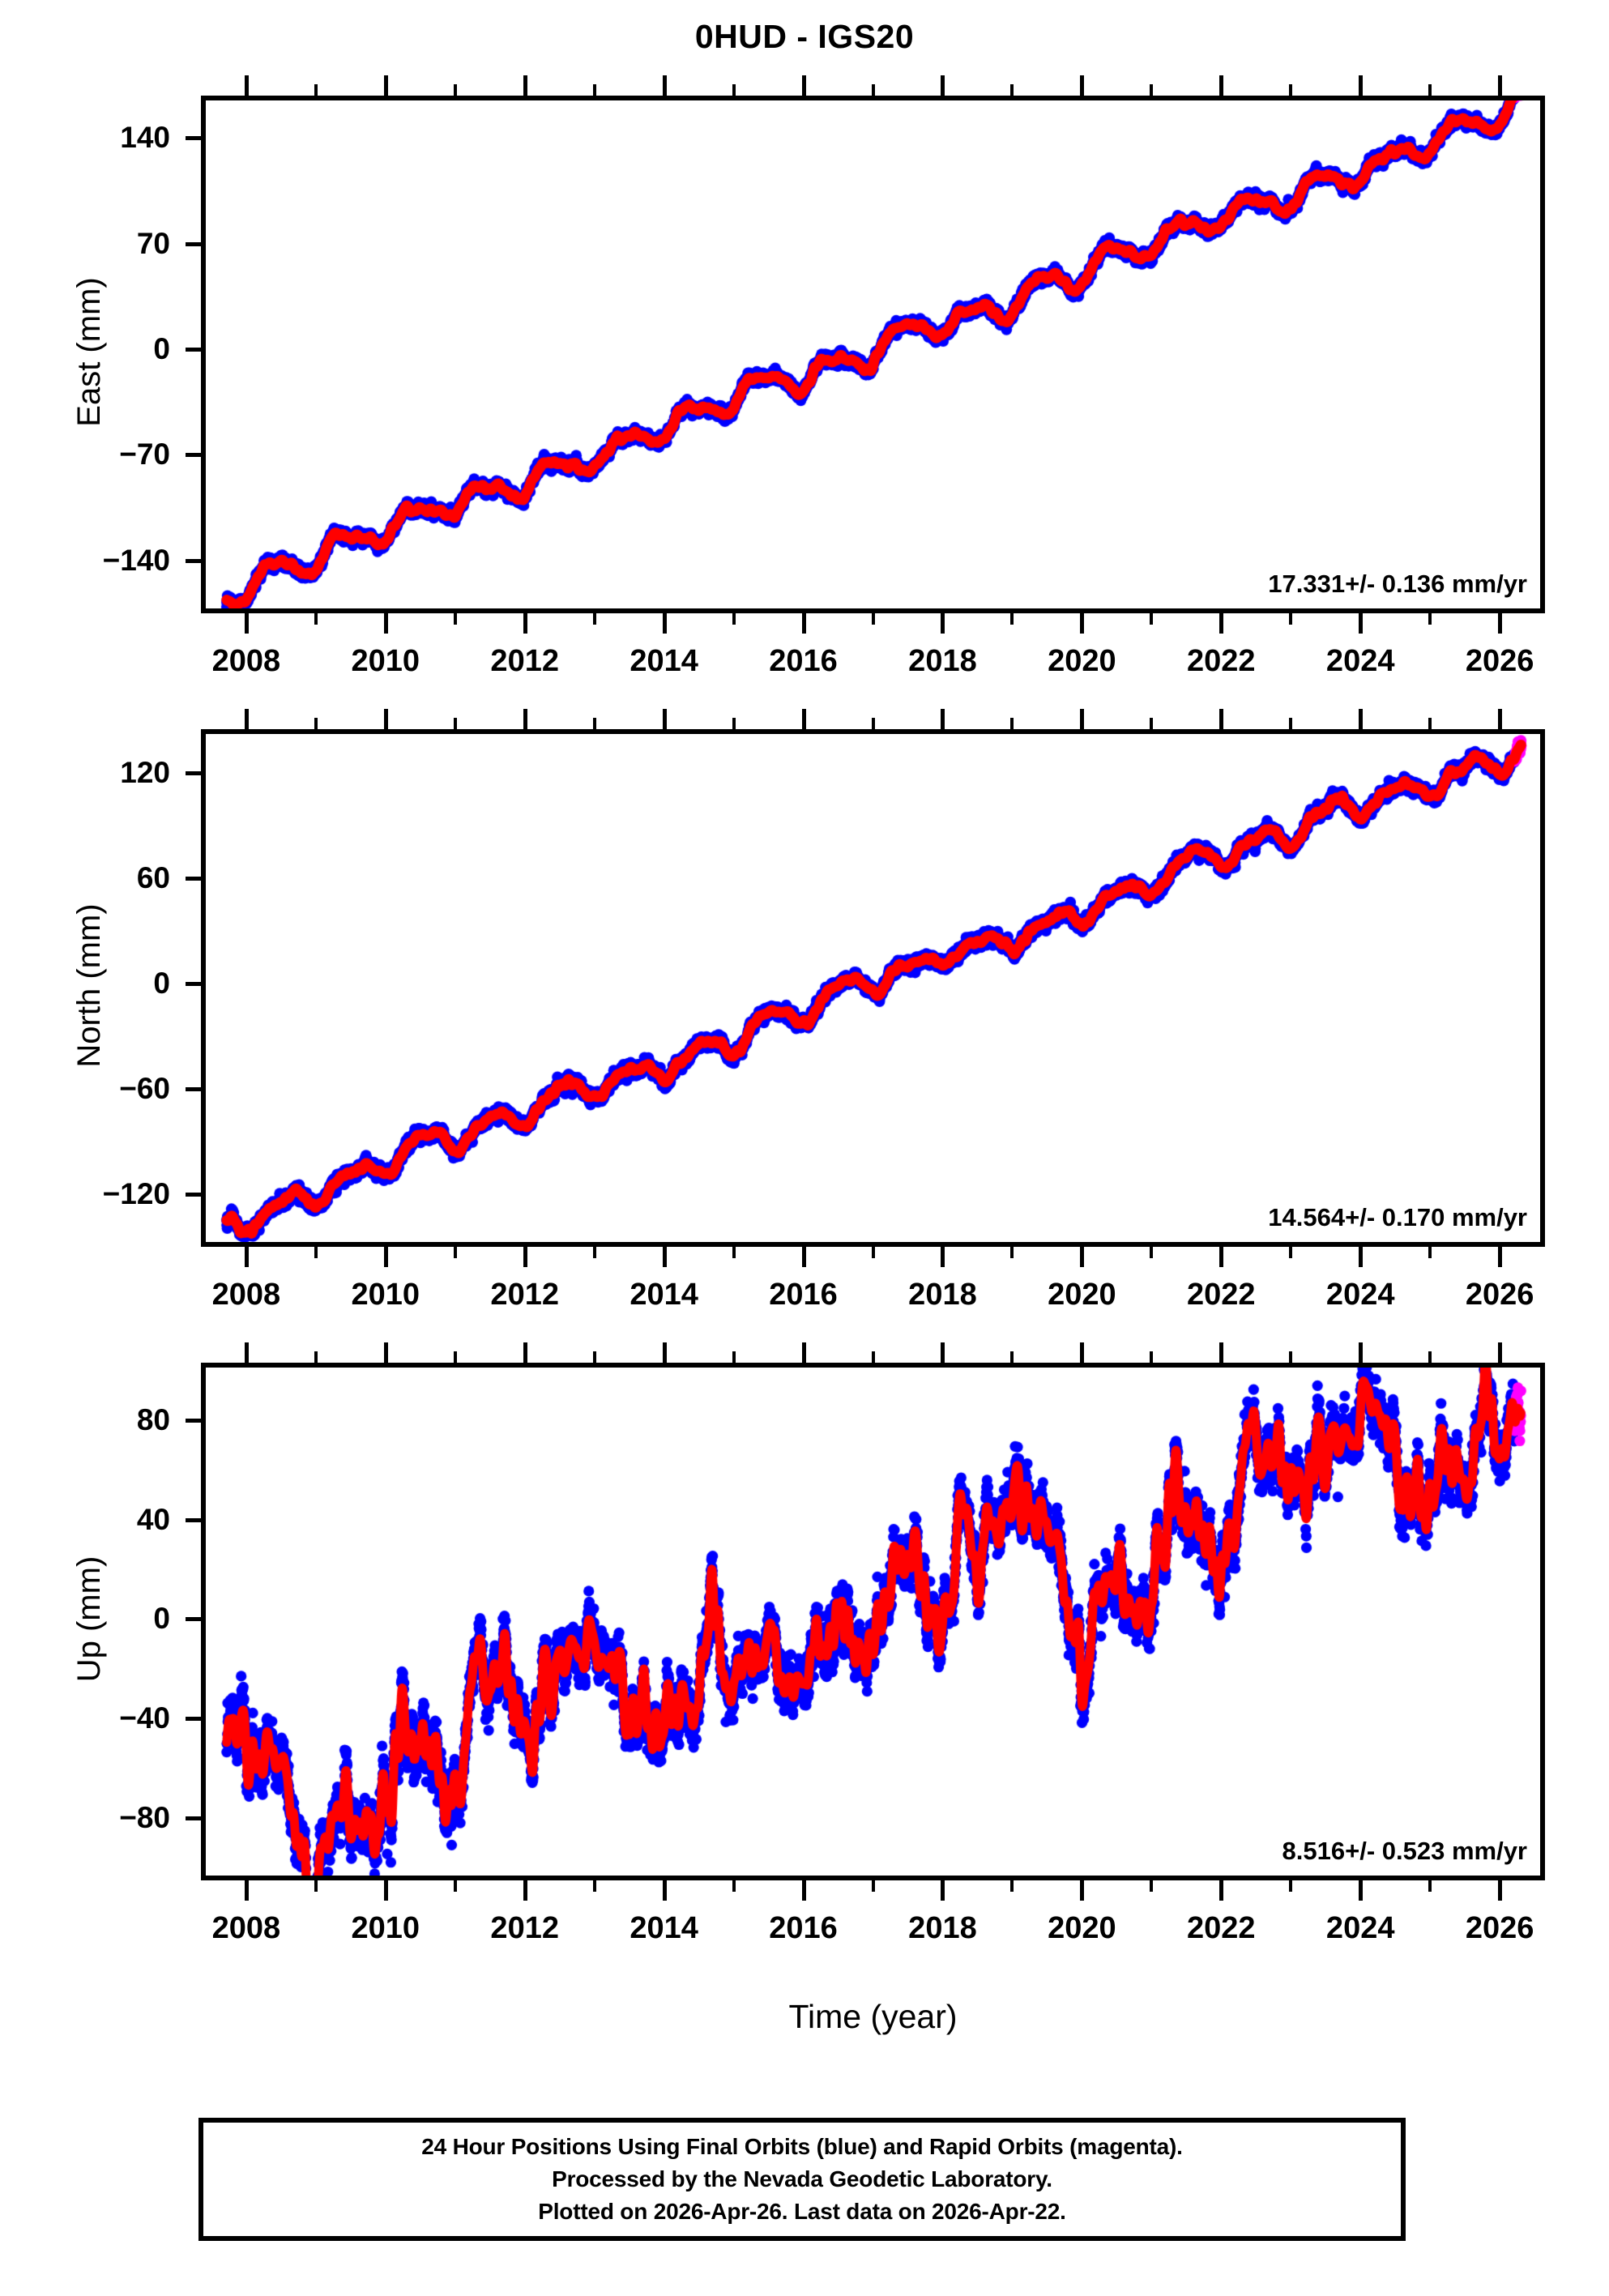 The width and height of the screenshot is (1609, 2296). Describe the element at coordinates (1221, 1257) in the screenshot. I see `north-xtick-2022` at that location.